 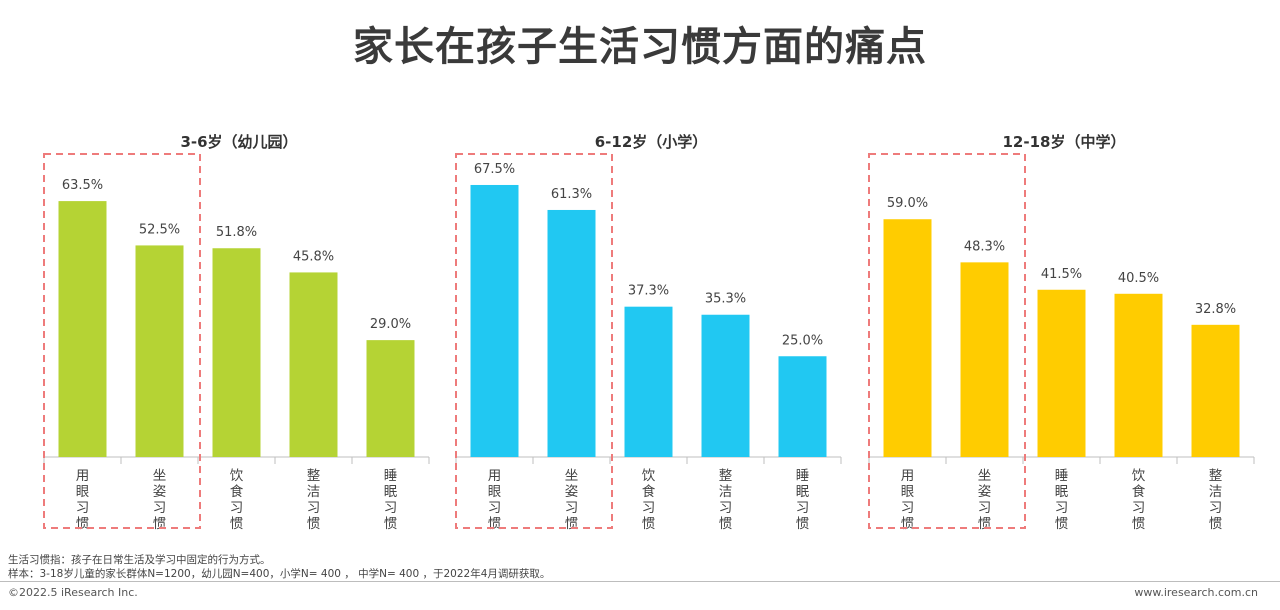 What do you see at coordinates (159, 229) in the screenshot?
I see `data-label-0-1: 52.5%` at bounding box center [159, 229].